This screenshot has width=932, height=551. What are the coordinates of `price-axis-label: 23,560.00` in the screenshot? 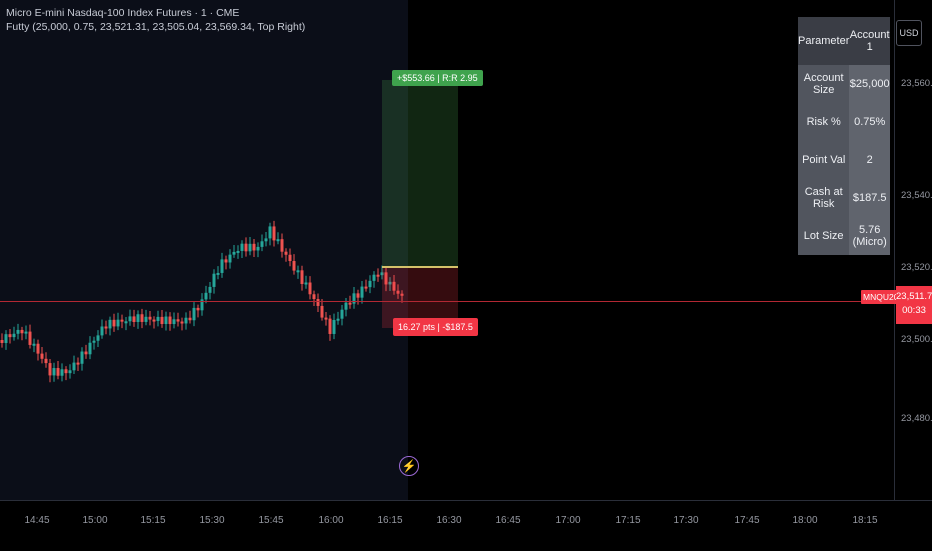 It's located at (916, 83).